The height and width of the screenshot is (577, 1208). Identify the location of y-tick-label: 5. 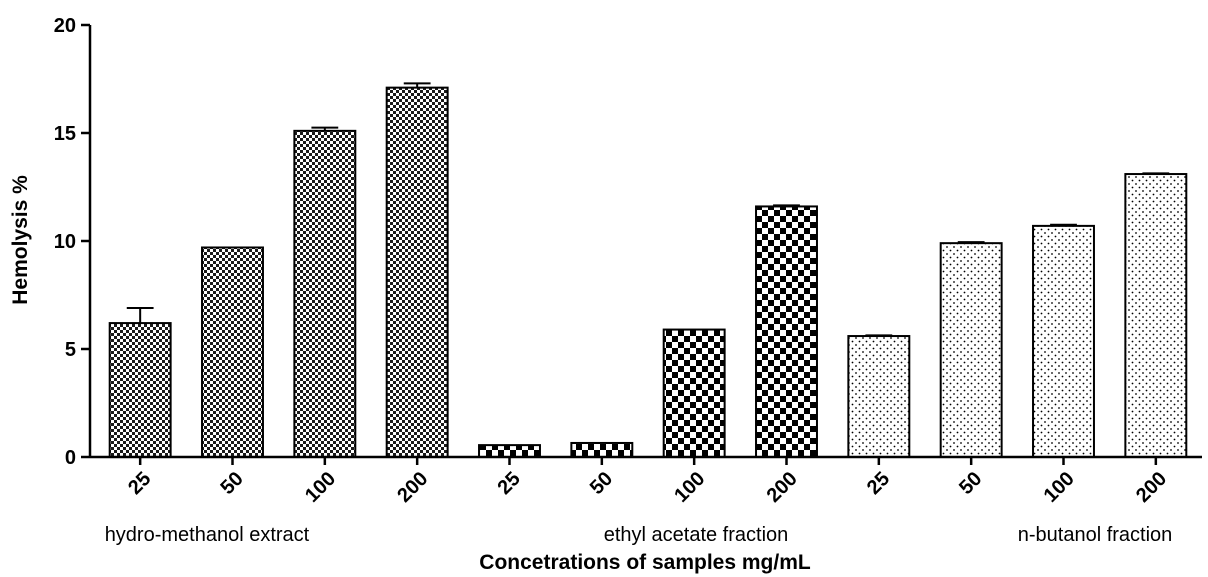
(70, 350).